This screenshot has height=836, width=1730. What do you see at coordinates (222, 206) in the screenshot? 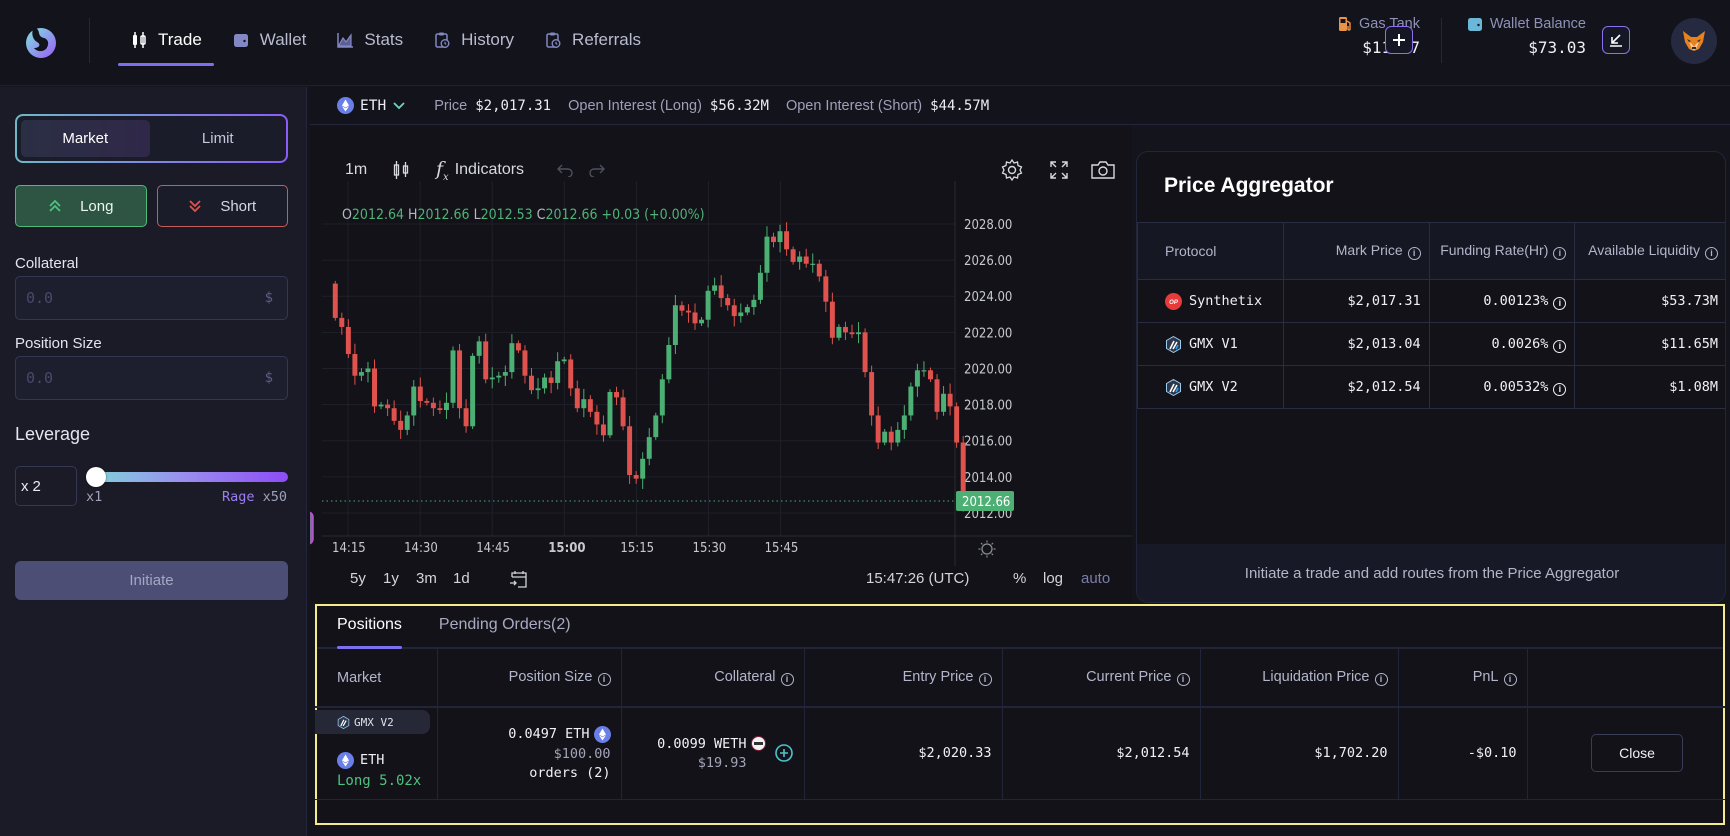
I see `short-button: Short` at bounding box center [222, 206].